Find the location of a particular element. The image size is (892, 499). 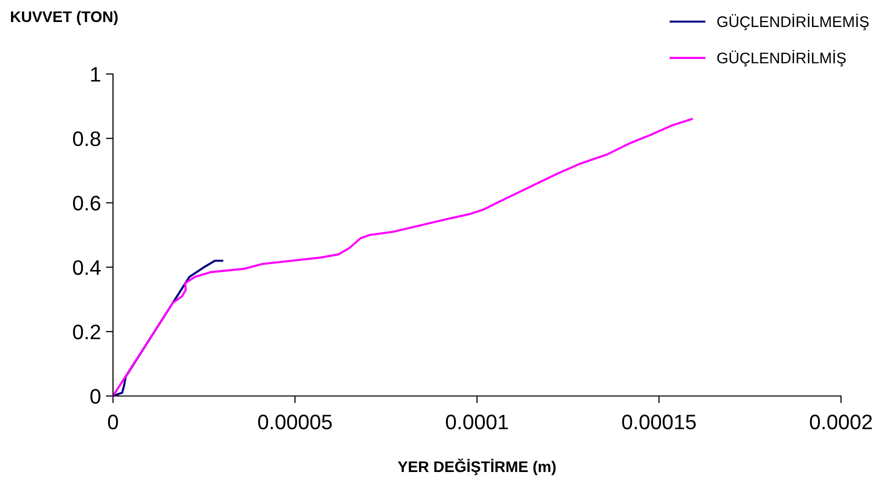

y-tick-label: 1 is located at coordinates (95, 74).